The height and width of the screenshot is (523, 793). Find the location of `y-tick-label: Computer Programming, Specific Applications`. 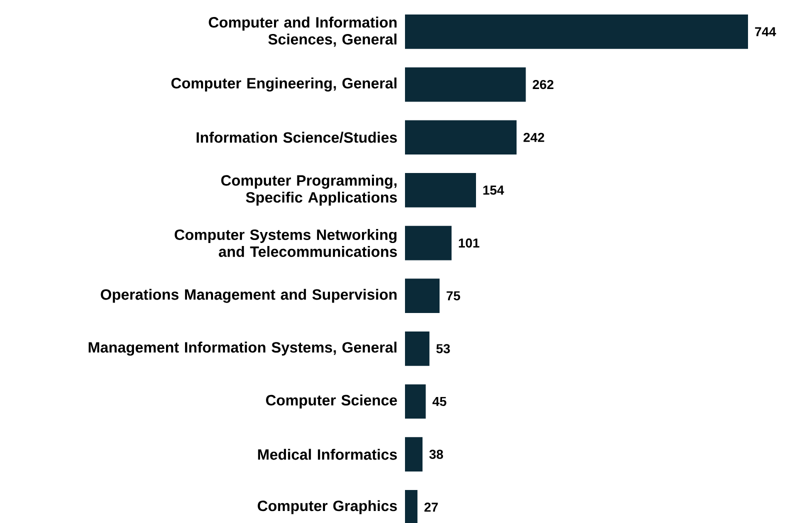

y-tick-label: Computer Programming, Specific Applications is located at coordinates (309, 190).